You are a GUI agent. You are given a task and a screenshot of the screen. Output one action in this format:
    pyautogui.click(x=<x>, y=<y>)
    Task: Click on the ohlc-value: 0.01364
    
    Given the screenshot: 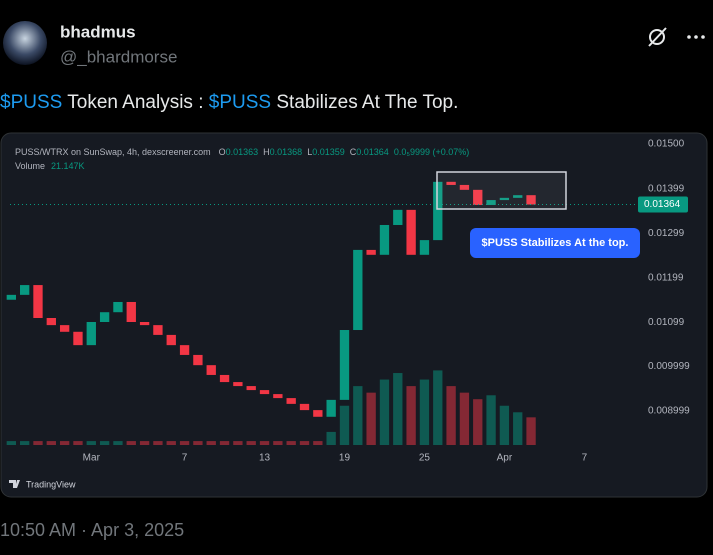 What is the action you would take?
    pyautogui.click(x=372, y=152)
    